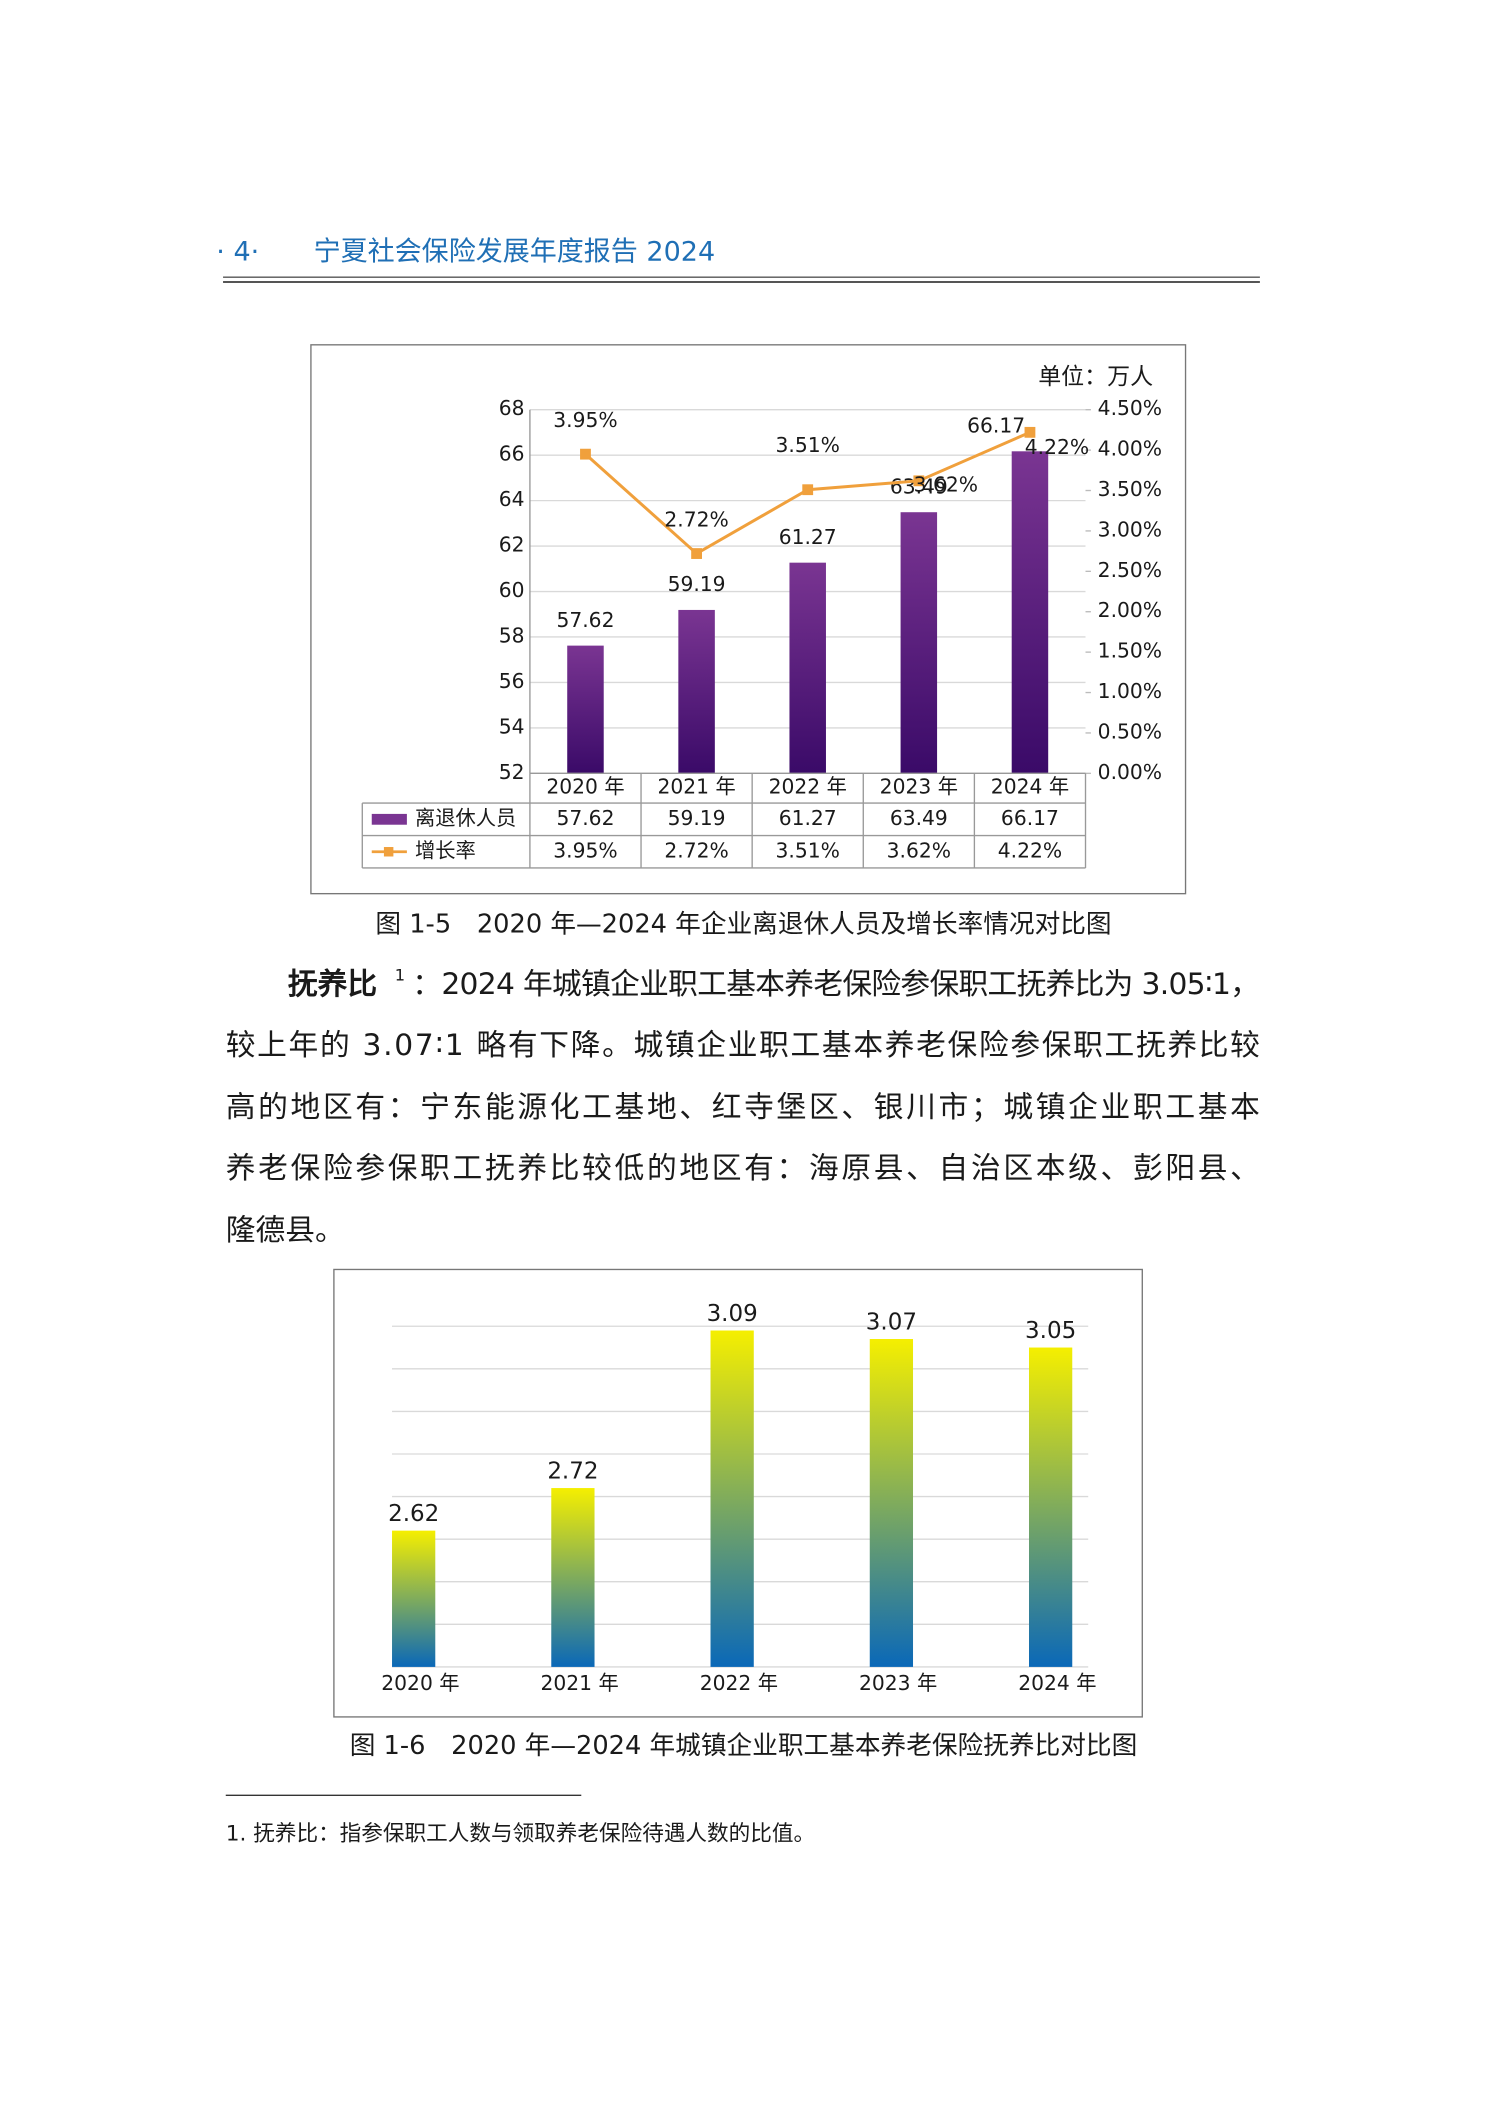  I want to click on unit-label: 单位：万人, so click(1095, 377).